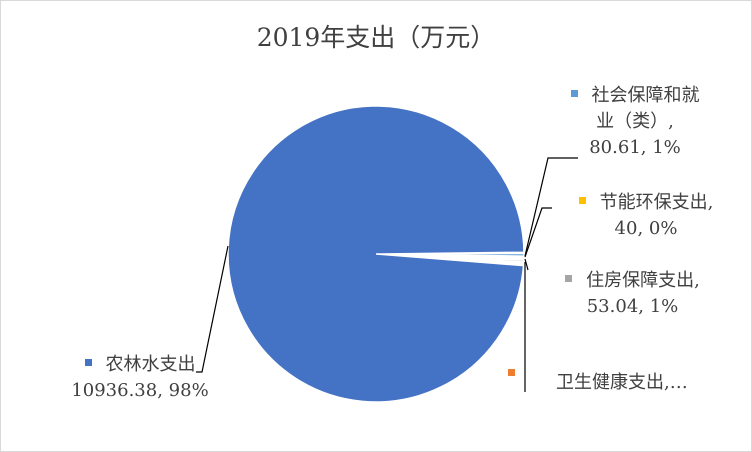  What do you see at coordinates (632, 306) in the screenshot?
I see `data-label-housing-line2: 53.04, 1%` at bounding box center [632, 306].